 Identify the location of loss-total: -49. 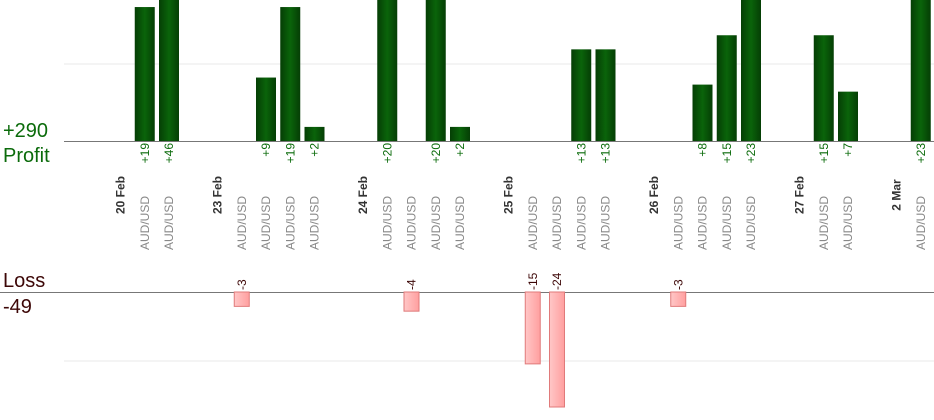
(17, 307).